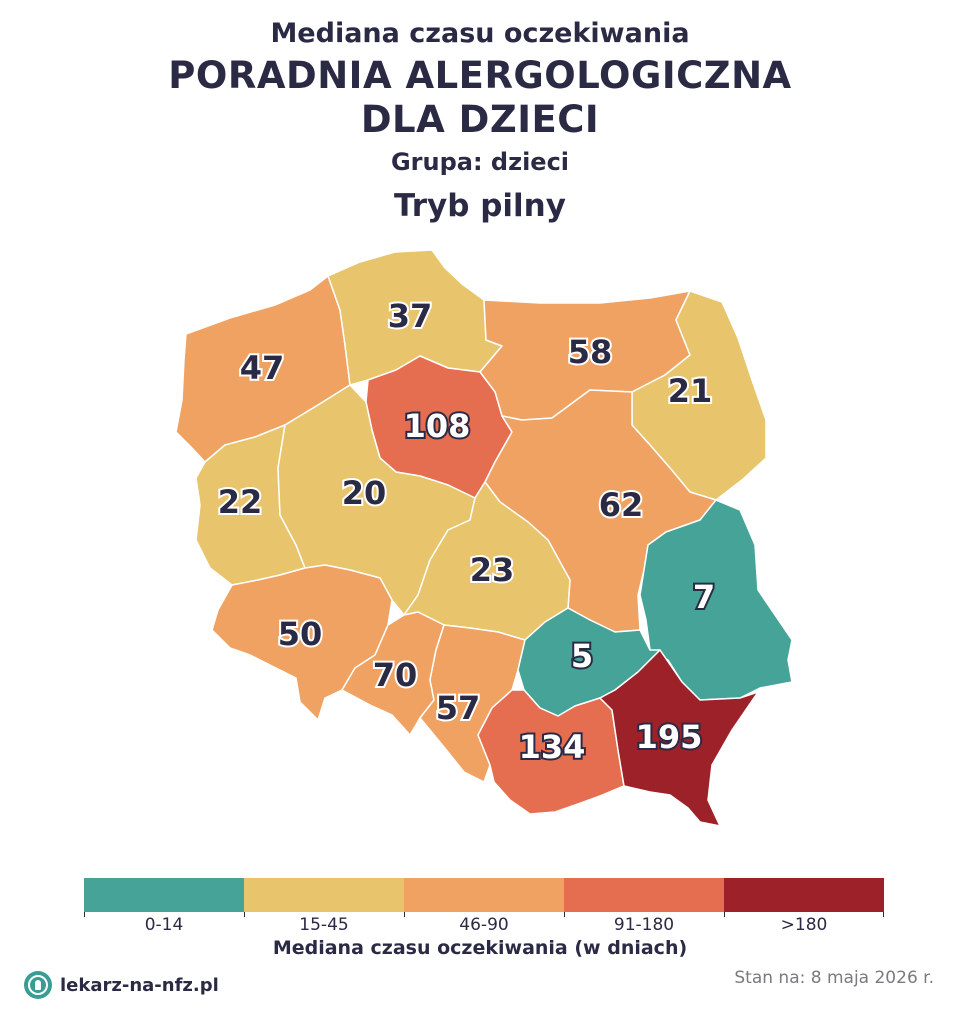  What do you see at coordinates (644, 925) in the screenshot?
I see `legend-label-3: 91-180` at bounding box center [644, 925].